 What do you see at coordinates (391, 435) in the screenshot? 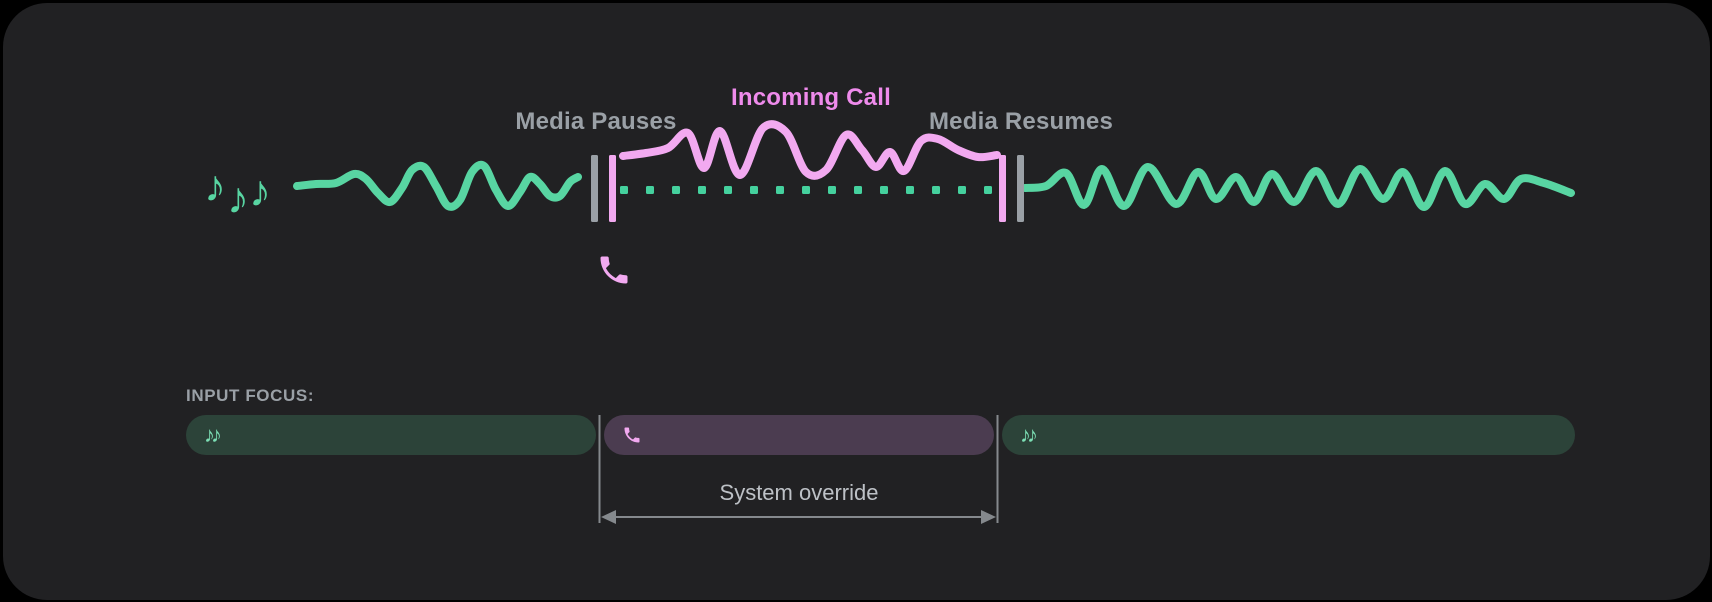
I see `focus-segment-media-before-call: ♪♪` at bounding box center [391, 435].